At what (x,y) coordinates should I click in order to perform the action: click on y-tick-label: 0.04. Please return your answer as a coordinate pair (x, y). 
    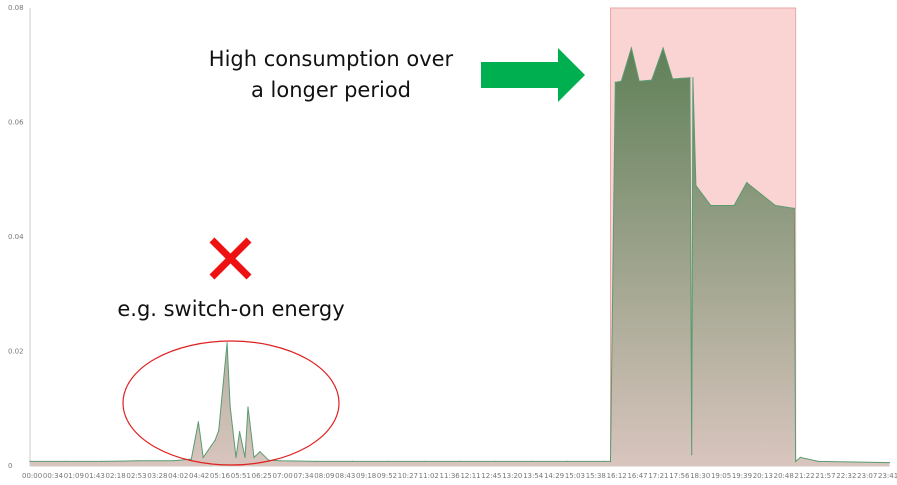
    Looking at the image, I should click on (16, 237).